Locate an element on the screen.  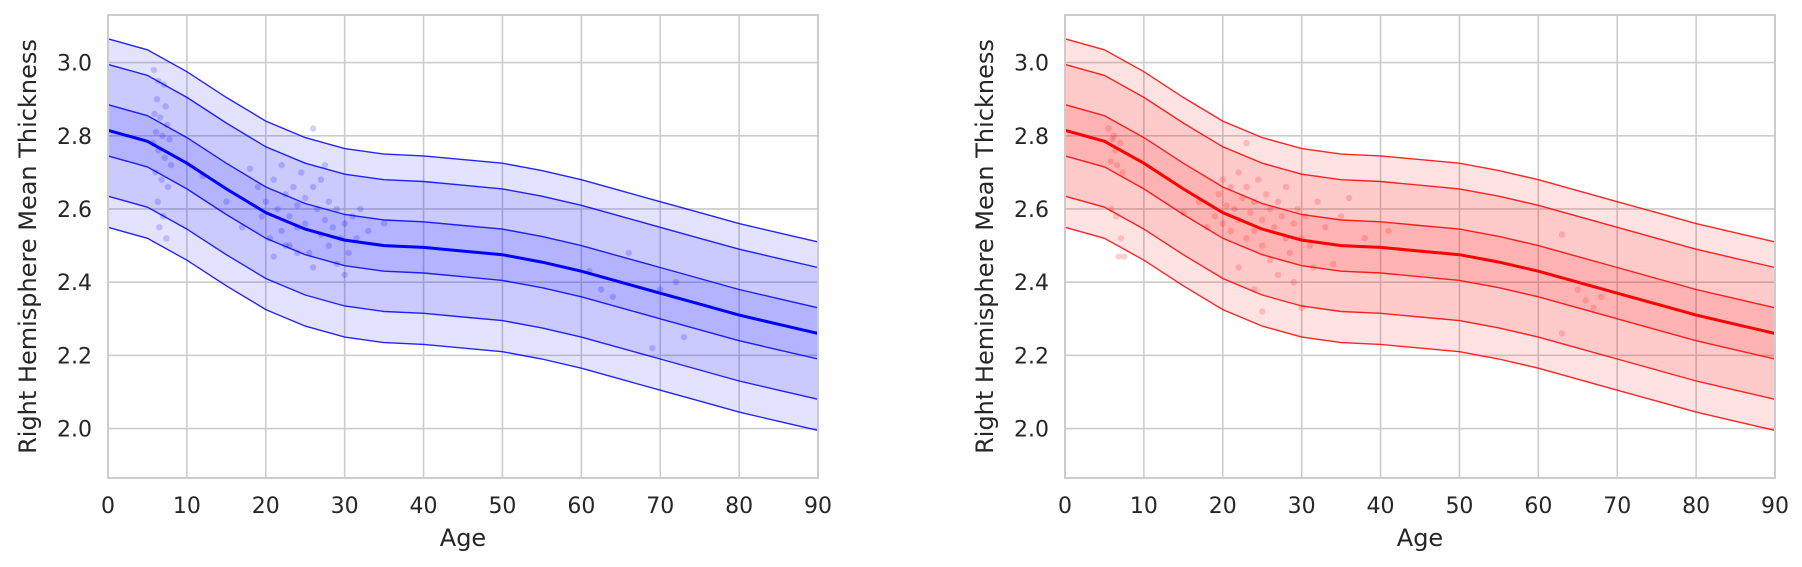
x-tick-label: 50 is located at coordinates (502, 506).